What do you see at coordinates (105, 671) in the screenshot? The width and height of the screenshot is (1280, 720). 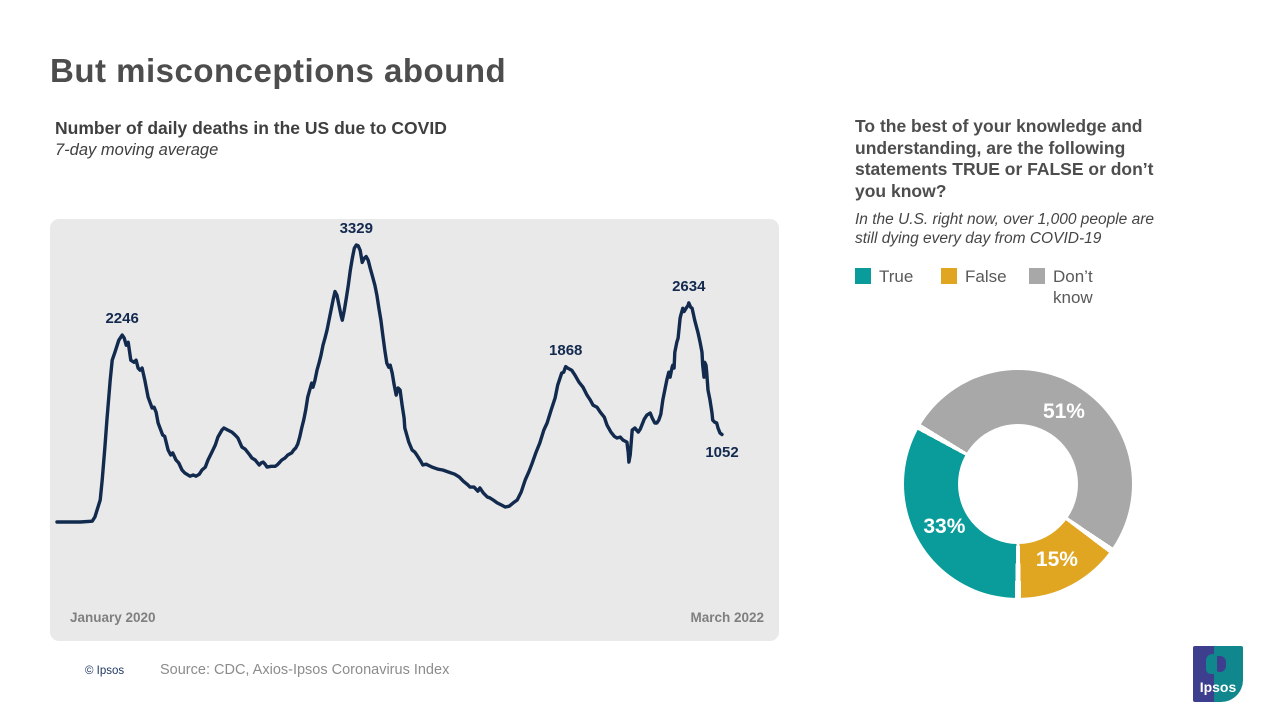 I see `copyright-note: © Ipsos` at bounding box center [105, 671].